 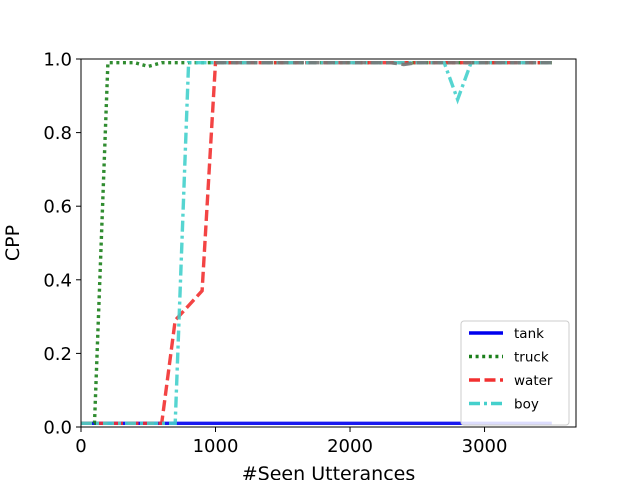 What do you see at coordinates (529, 334) in the screenshot?
I see `legend-label-tank: tank` at bounding box center [529, 334].